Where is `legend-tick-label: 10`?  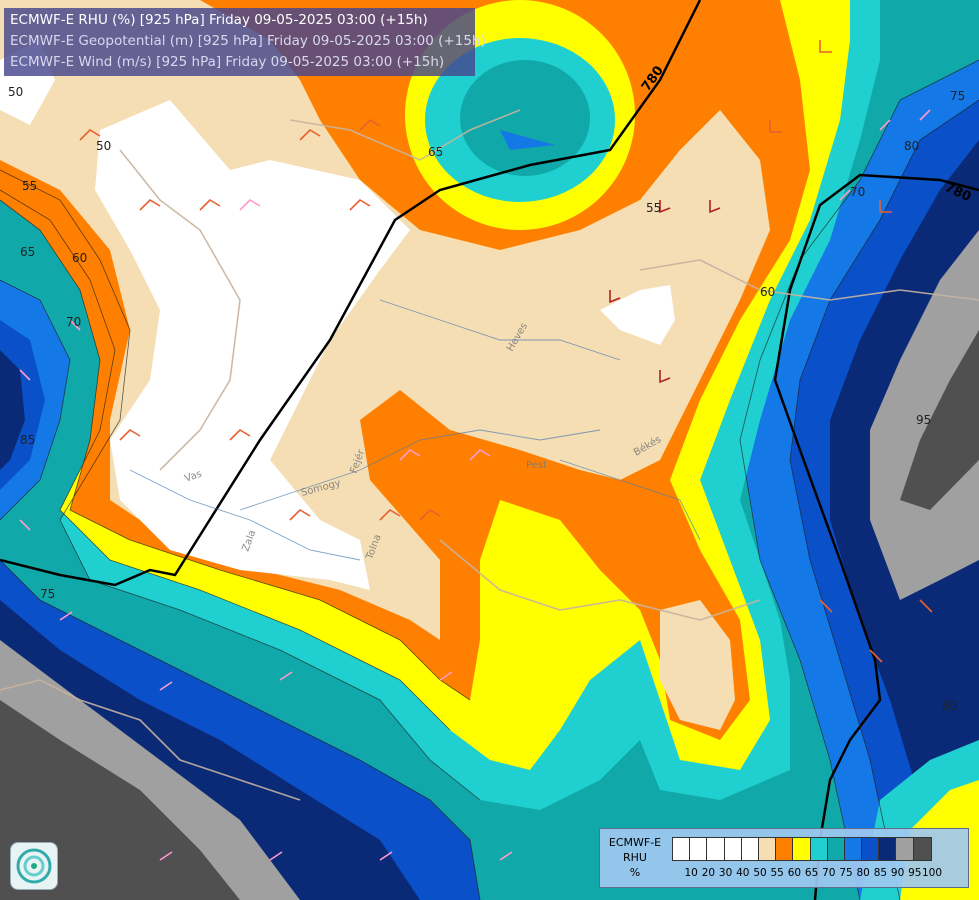 legend-tick-label: 10 is located at coordinates (691, 873).